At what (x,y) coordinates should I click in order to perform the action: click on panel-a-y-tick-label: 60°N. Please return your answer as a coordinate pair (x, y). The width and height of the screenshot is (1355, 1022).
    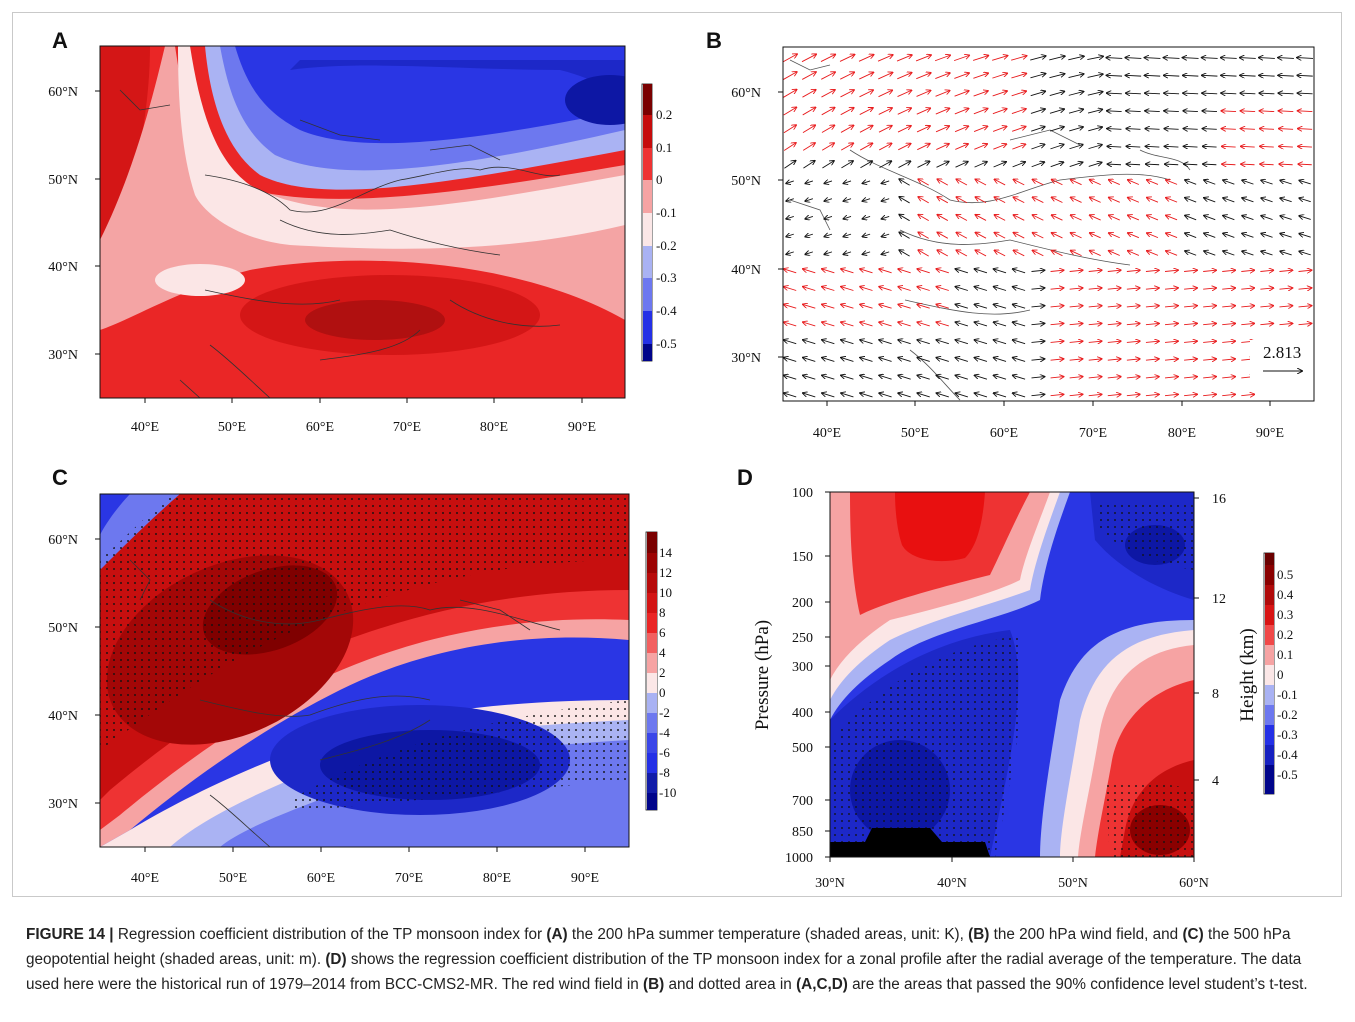
    Looking at the image, I should click on (63, 92).